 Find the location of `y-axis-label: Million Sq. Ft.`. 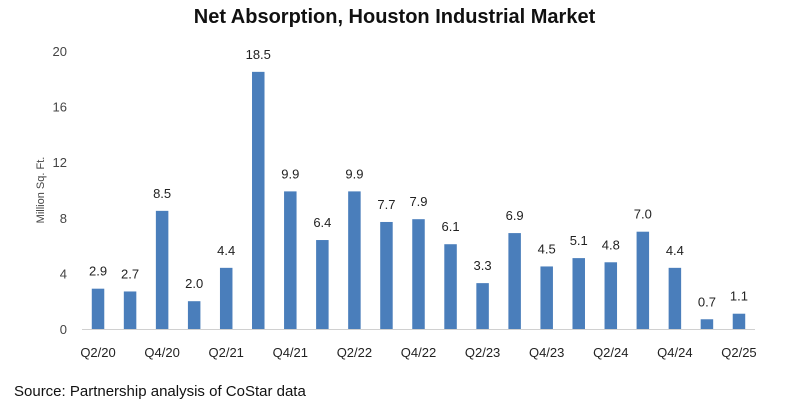

y-axis-label: Million Sq. Ft. is located at coordinates (41, 190).